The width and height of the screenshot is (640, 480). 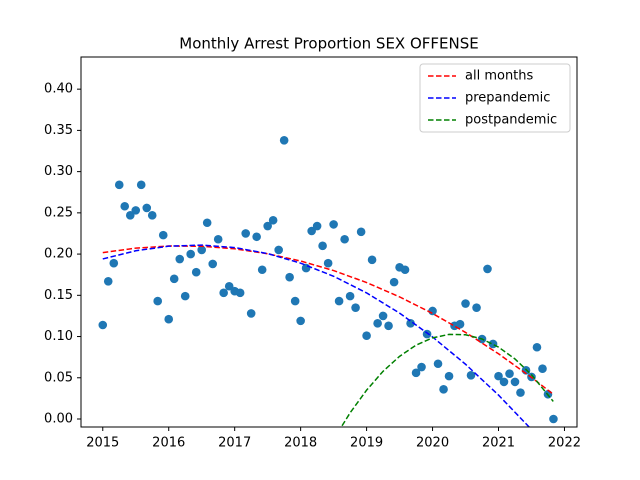 I want to click on legend-label: all months, so click(x=499, y=76).